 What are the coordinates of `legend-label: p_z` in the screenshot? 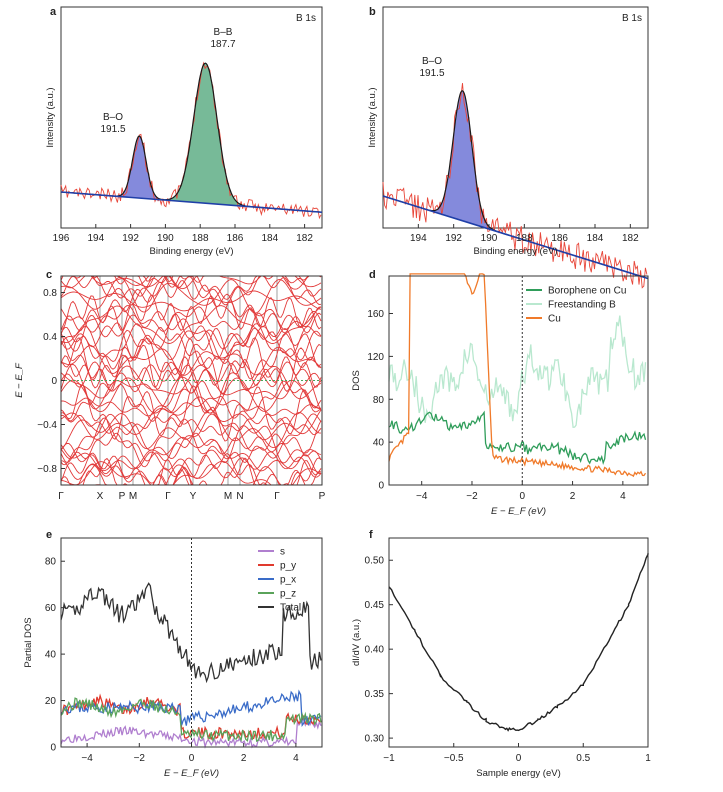 It's located at (288, 594).